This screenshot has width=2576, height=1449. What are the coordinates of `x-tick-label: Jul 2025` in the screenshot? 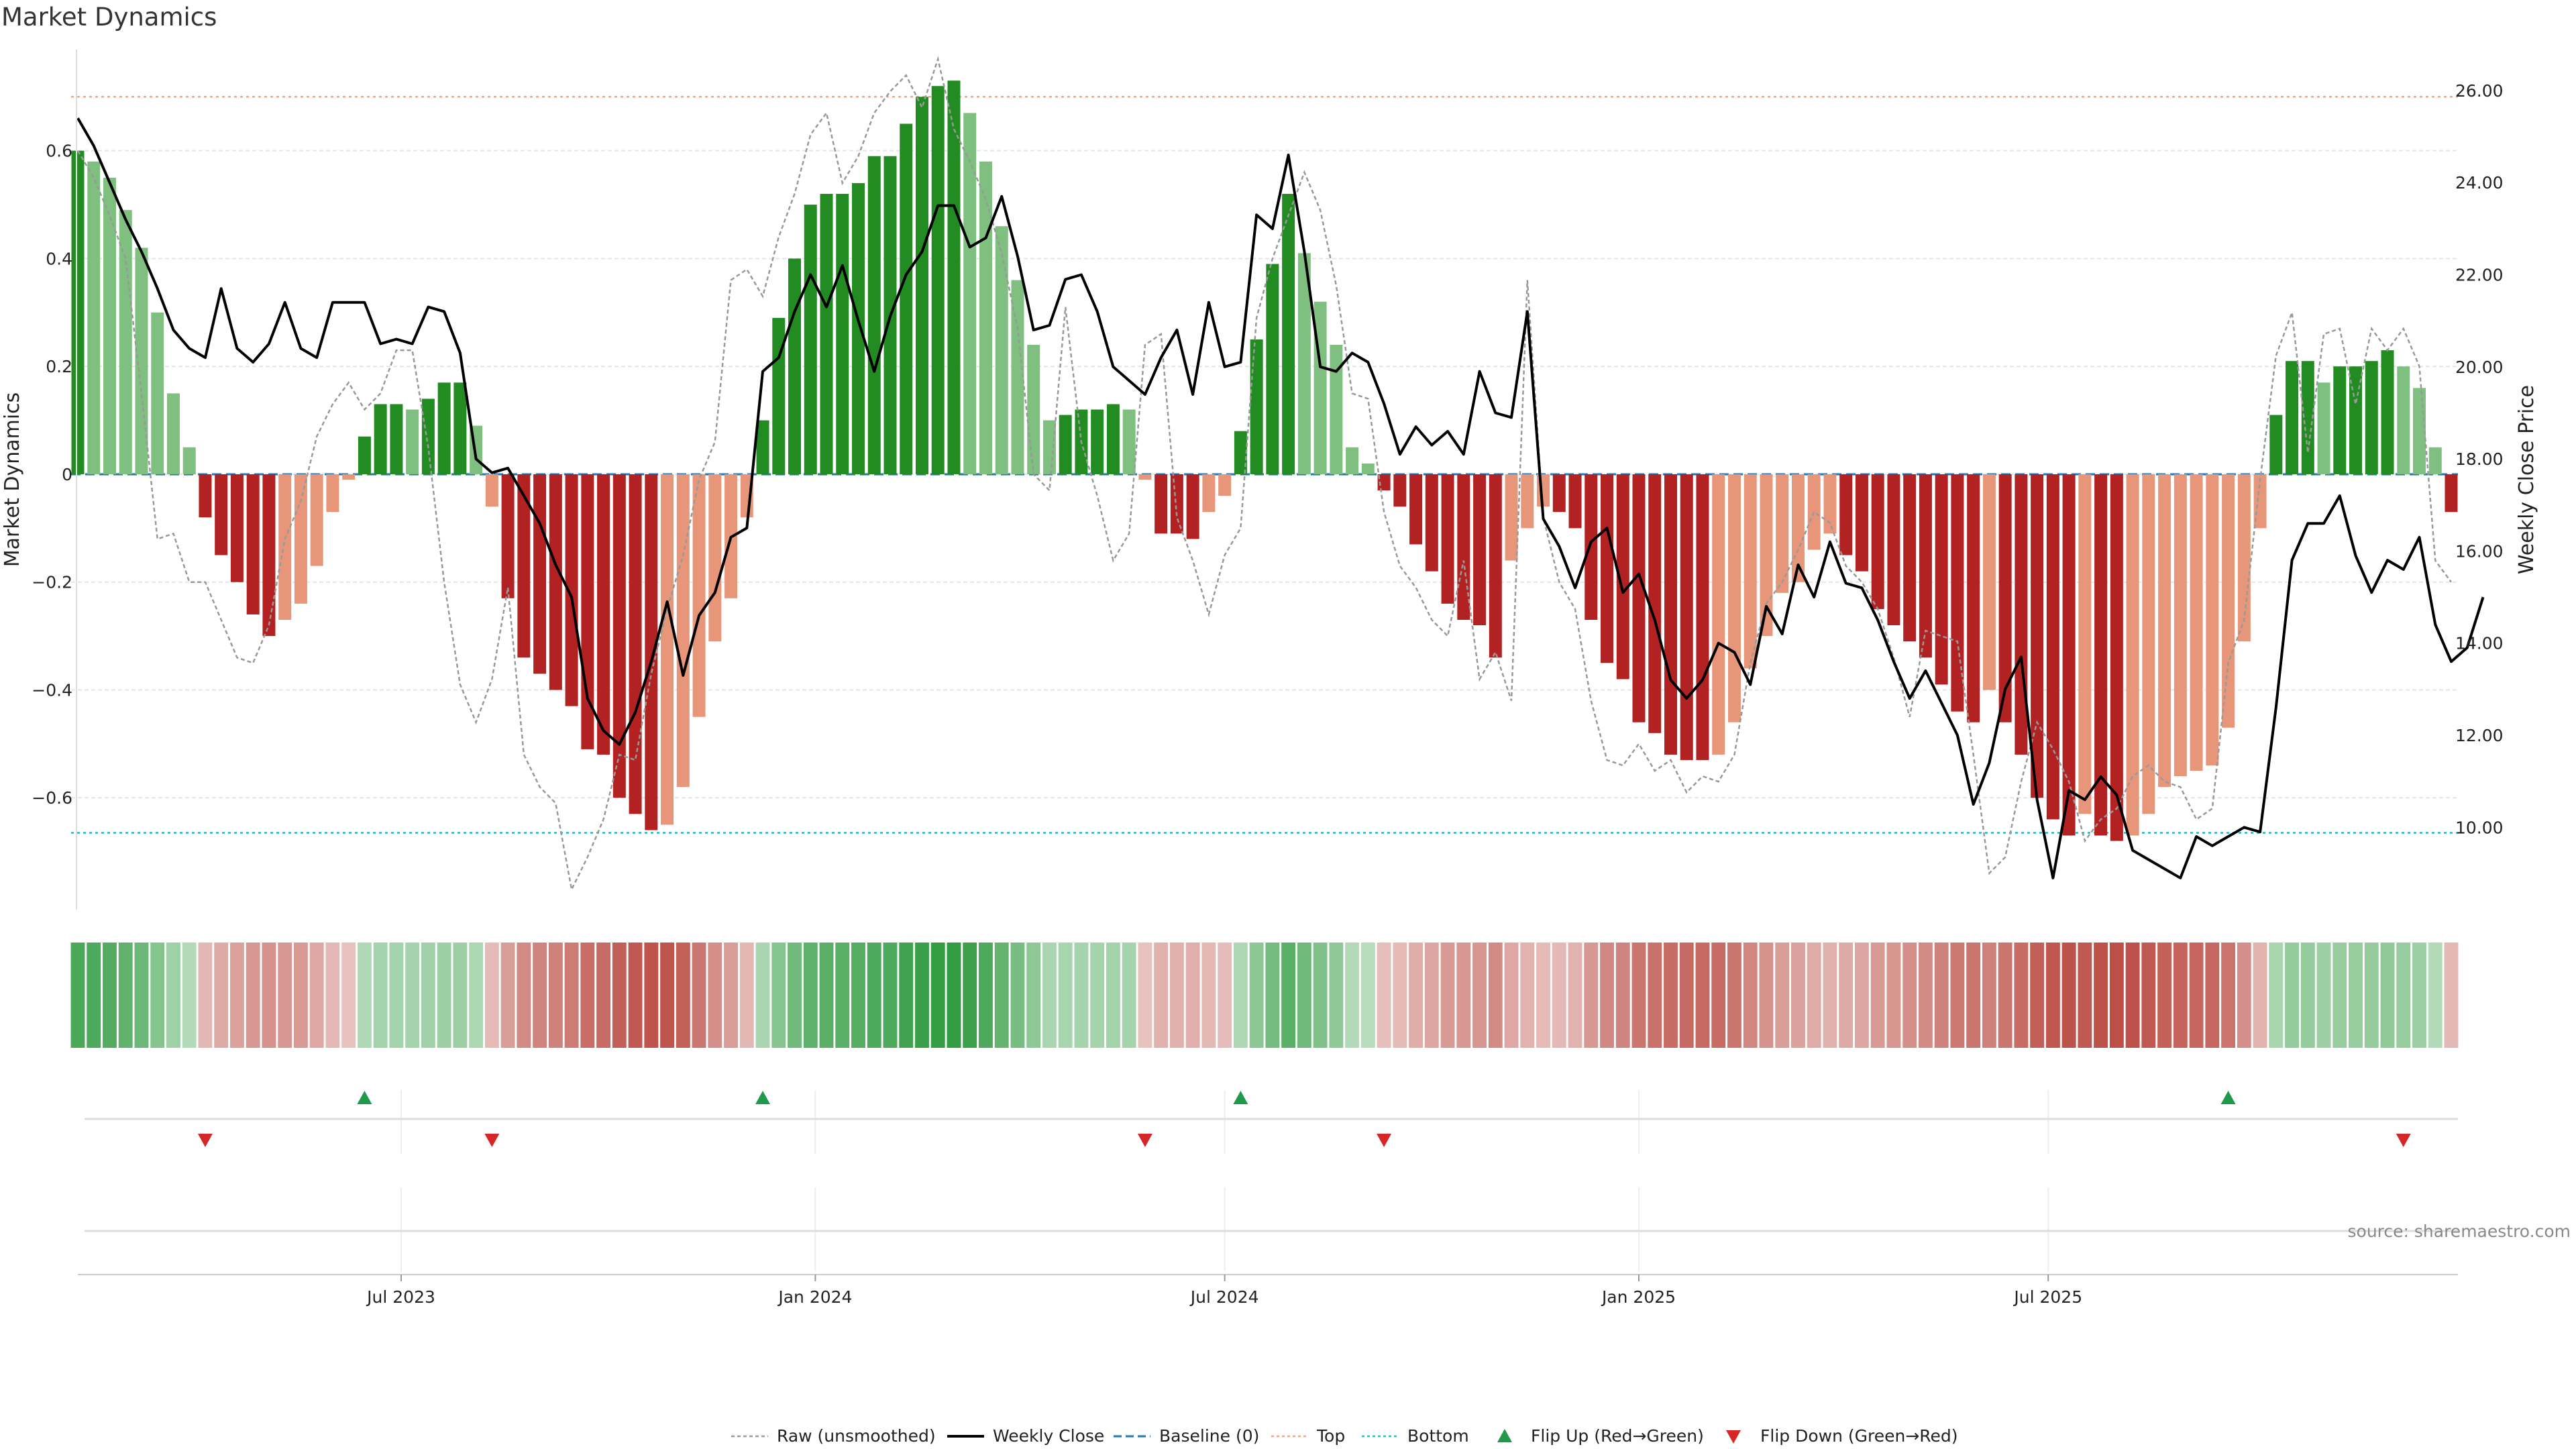 It's located at (2047, 1297).